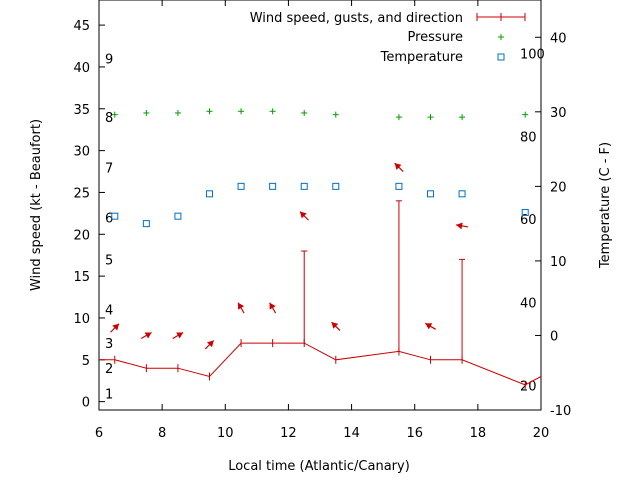 This screenshot has height=480, width=640. I want to click on fahrenheit-label: 20, so click(528, 386).